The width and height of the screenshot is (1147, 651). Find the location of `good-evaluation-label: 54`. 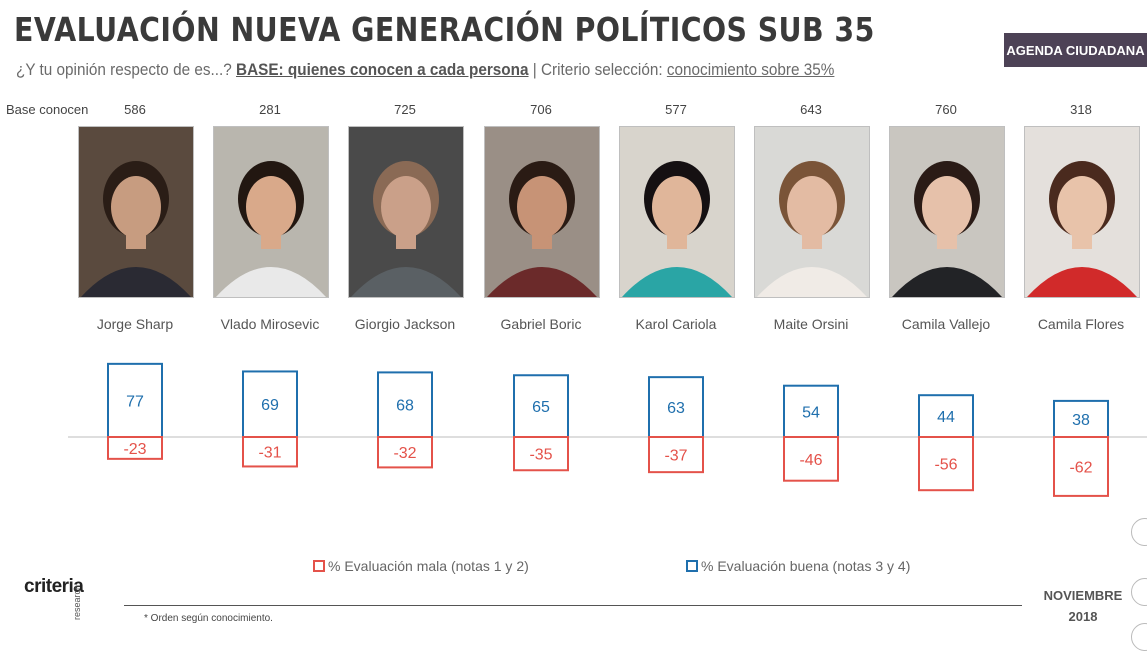

good-evaluation-label: 54 is located at coordinates (811, 412).